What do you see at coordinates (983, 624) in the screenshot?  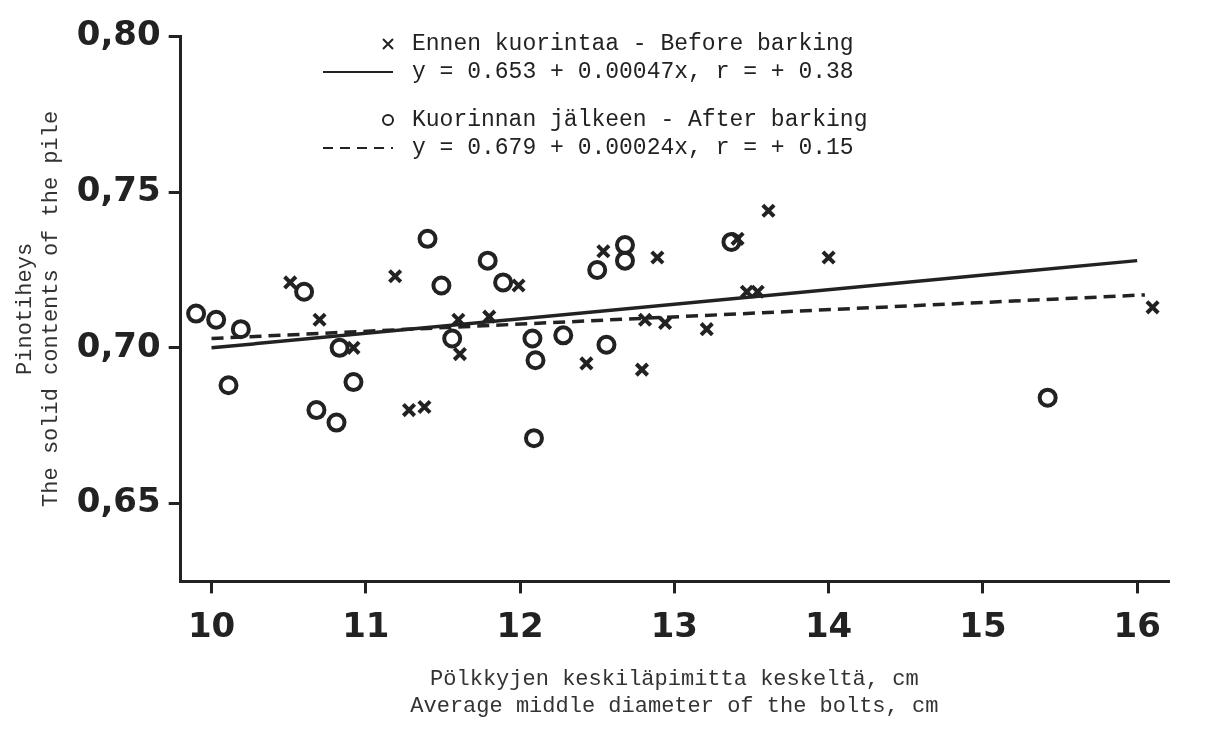 I see `x-tick-label: 15` at bounding box center [983, 624].